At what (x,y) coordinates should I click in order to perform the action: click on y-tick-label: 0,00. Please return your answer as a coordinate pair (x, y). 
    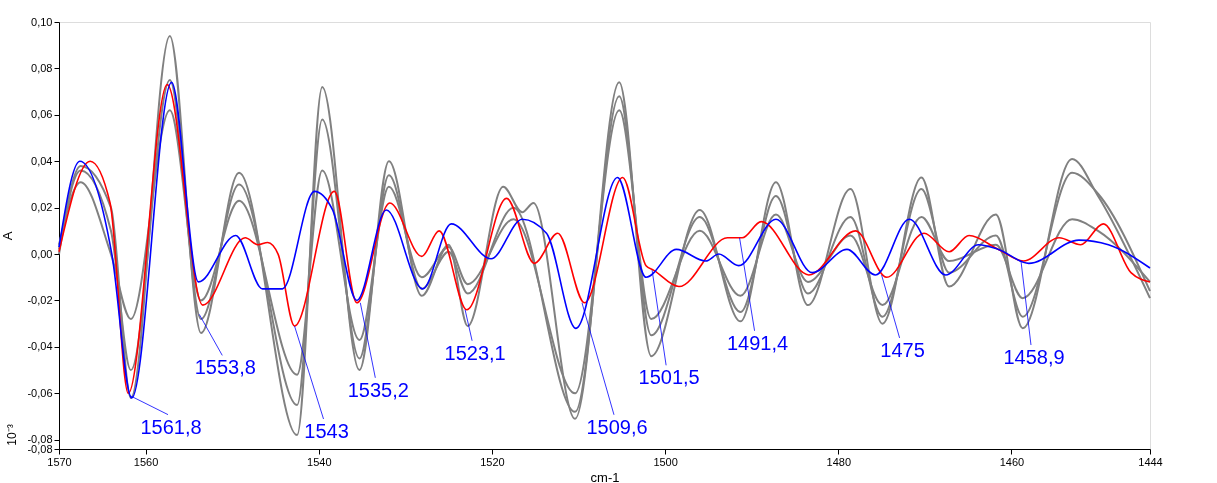
    Looking at the image, I should click on (42, 253).